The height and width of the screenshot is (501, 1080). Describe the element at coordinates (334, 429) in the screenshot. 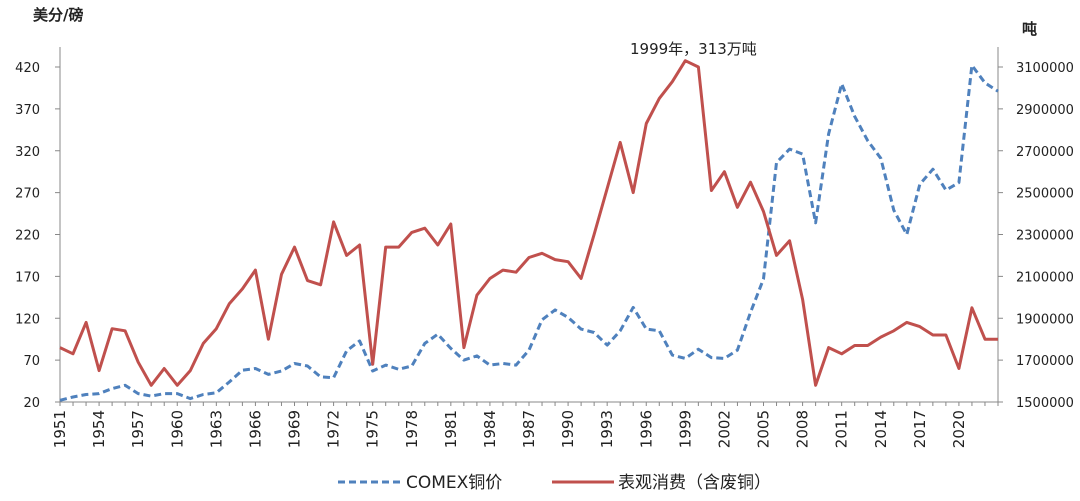

I see `x-tick-label: 1972` at that location.